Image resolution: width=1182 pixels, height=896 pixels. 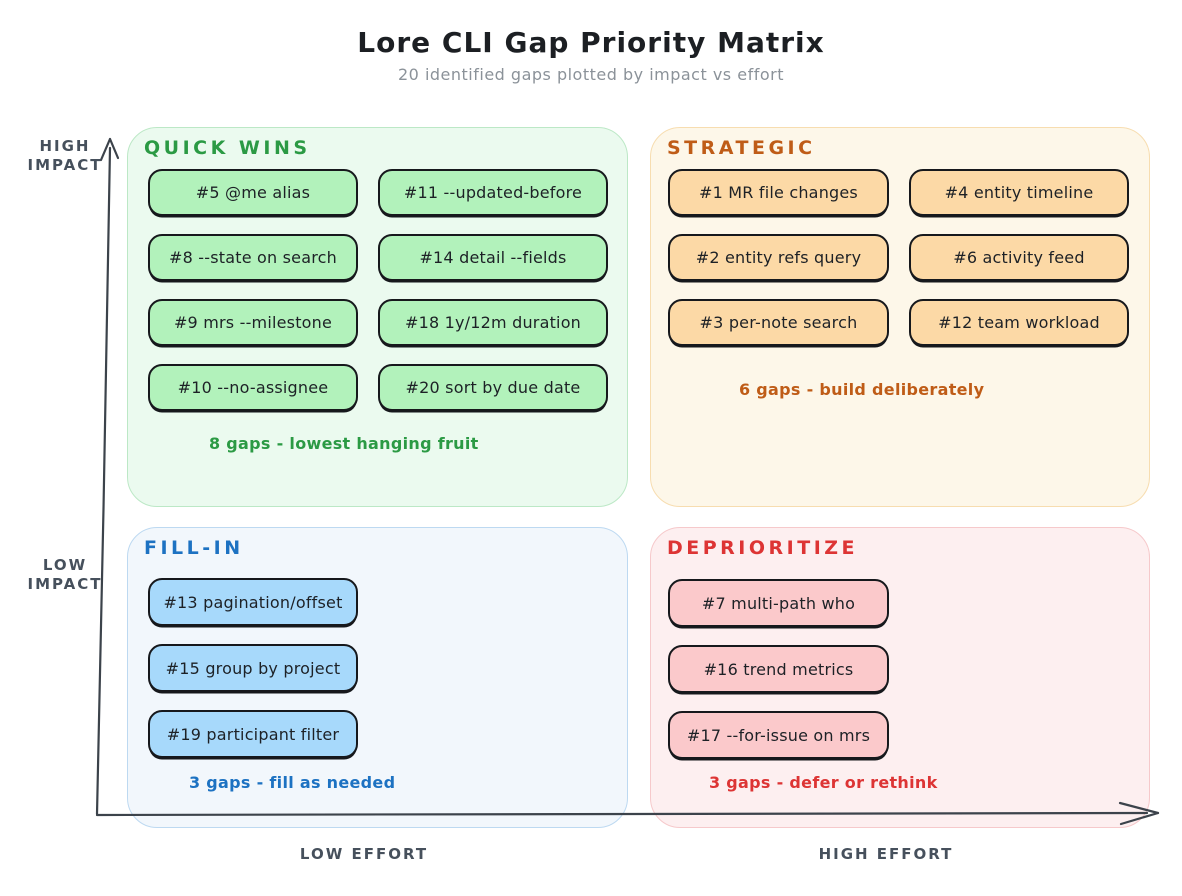 What do you see at coordinates (1019, 257) in the screenshot?
I see `gap-pill: #6 activity feed` at bounding box center [1019, 257].